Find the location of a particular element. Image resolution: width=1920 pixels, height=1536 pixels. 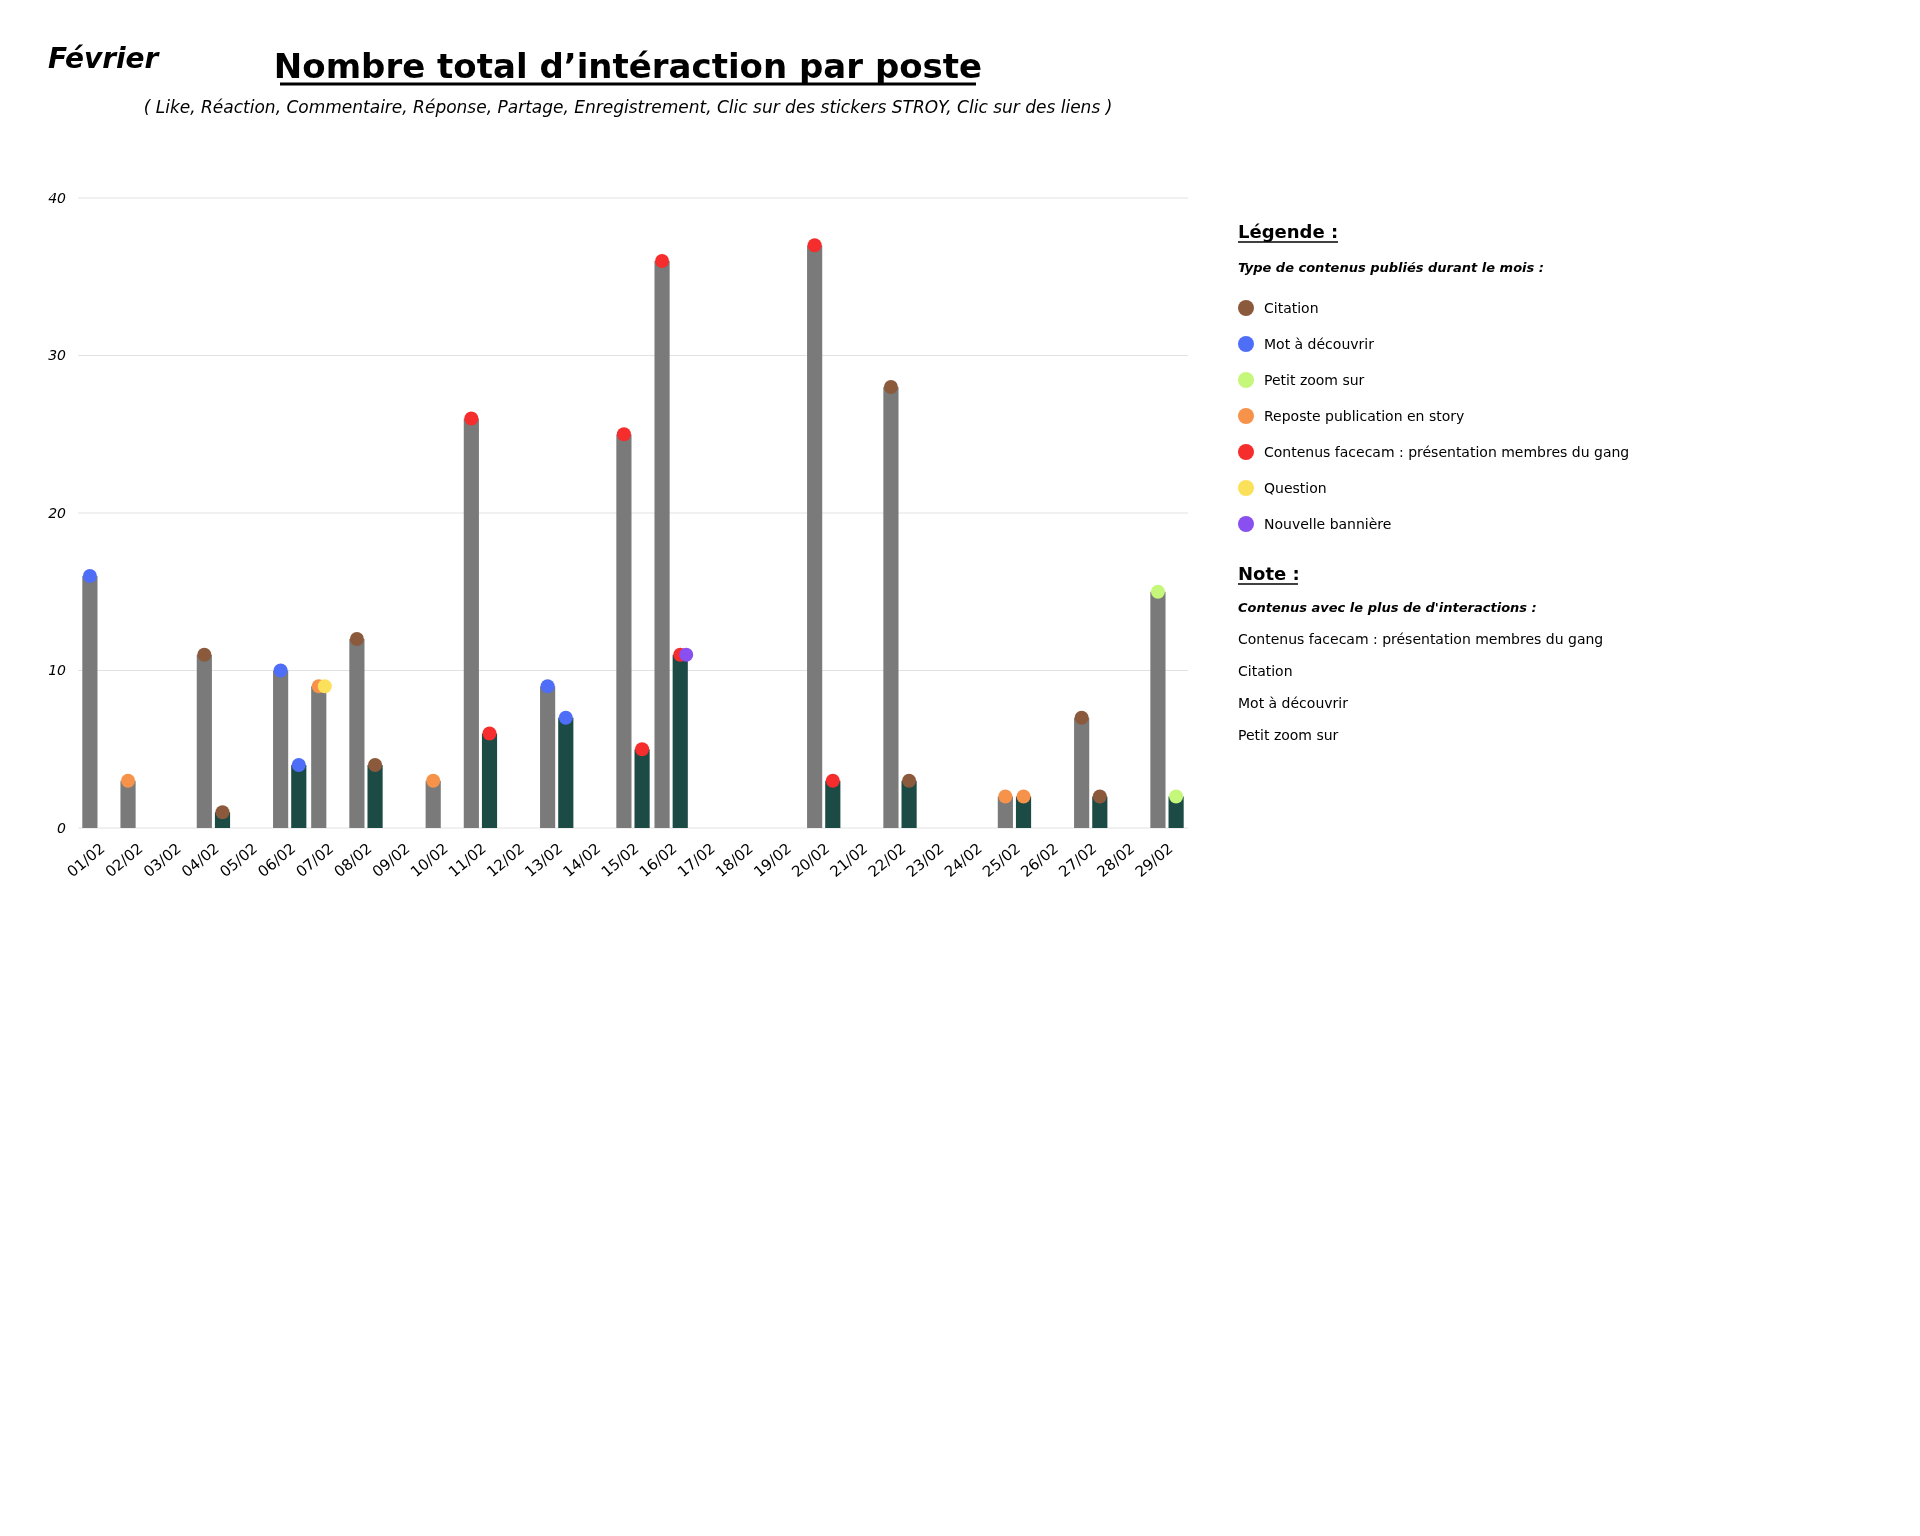

chart-subtitle: ( Like, Réaction, Commentaire, Réponse, Partage, Enregistrement, Clic sur des stickers STROY, Clic sur des liens ) is located at coordinates (628, 107).